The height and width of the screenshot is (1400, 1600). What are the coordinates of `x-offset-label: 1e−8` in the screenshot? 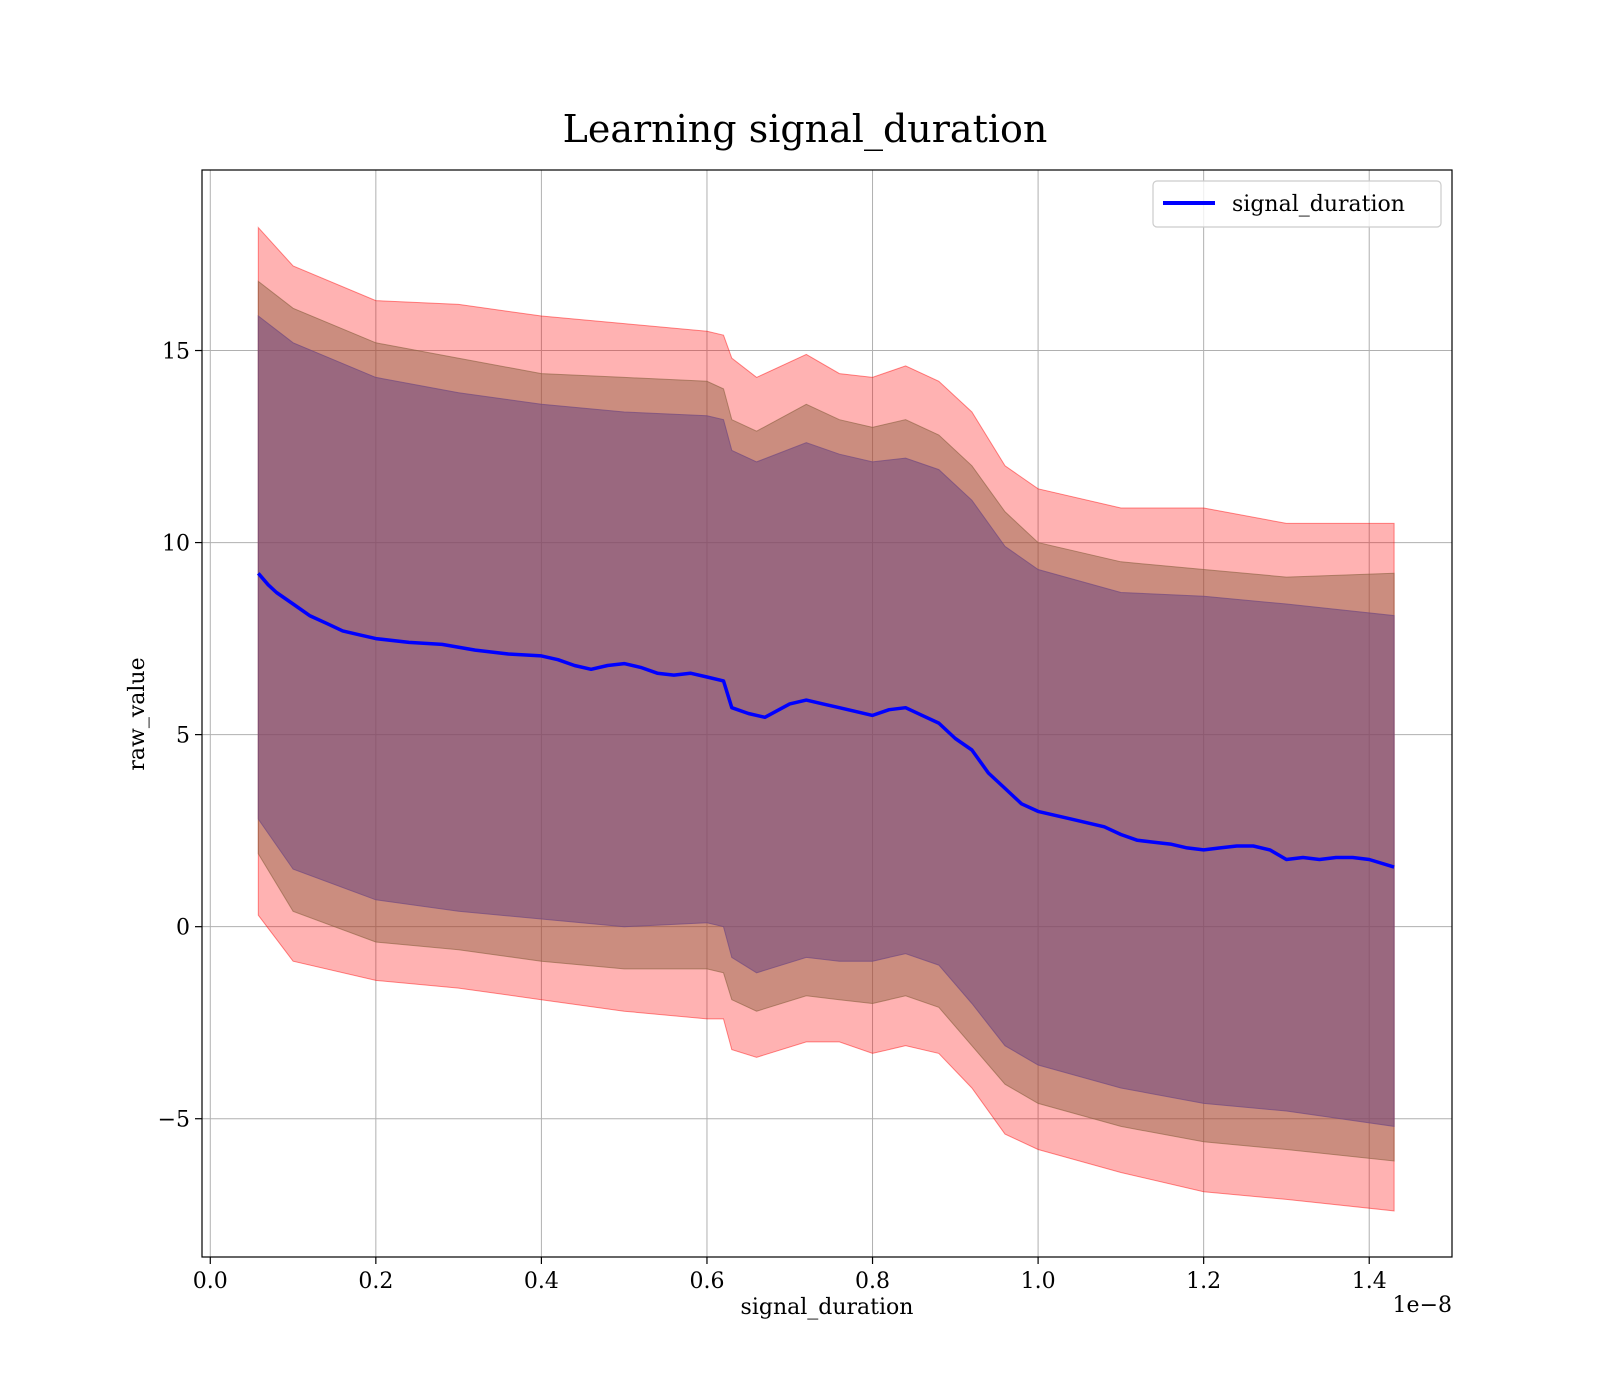 It's located at (1422, 1305).